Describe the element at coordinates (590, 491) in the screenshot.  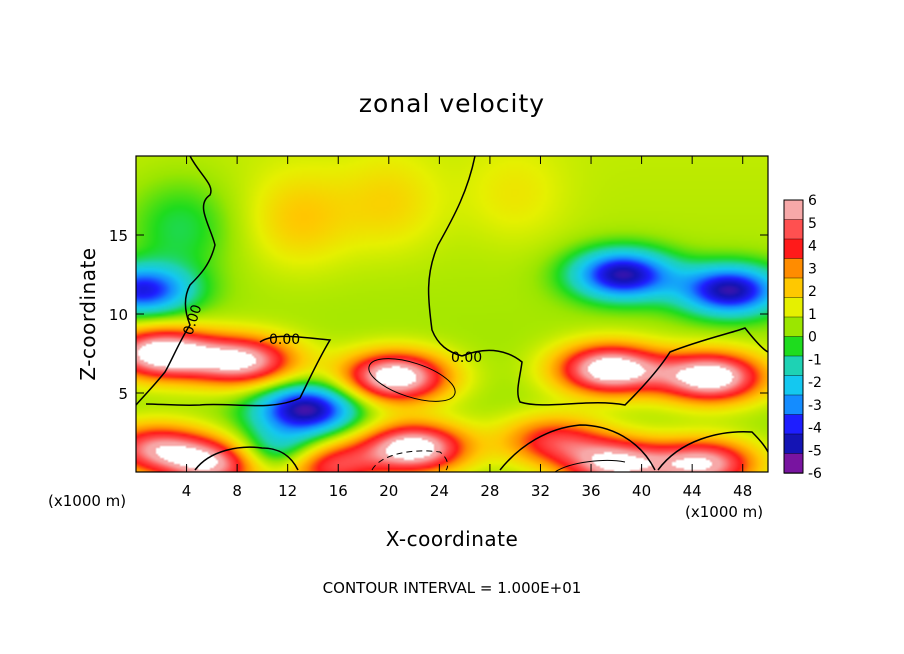
I see `x-tick-label: 36` at that location.